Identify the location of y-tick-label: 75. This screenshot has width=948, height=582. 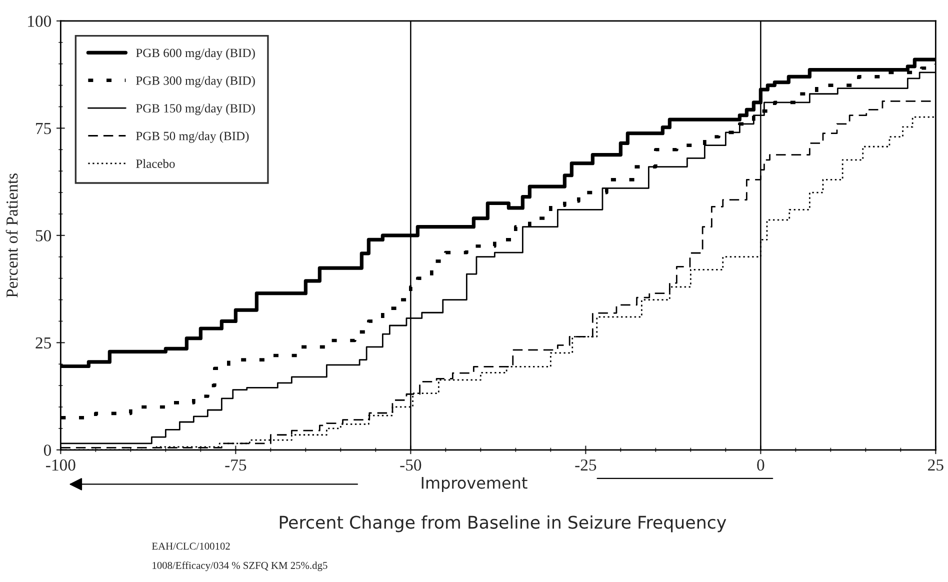
(43, 128).